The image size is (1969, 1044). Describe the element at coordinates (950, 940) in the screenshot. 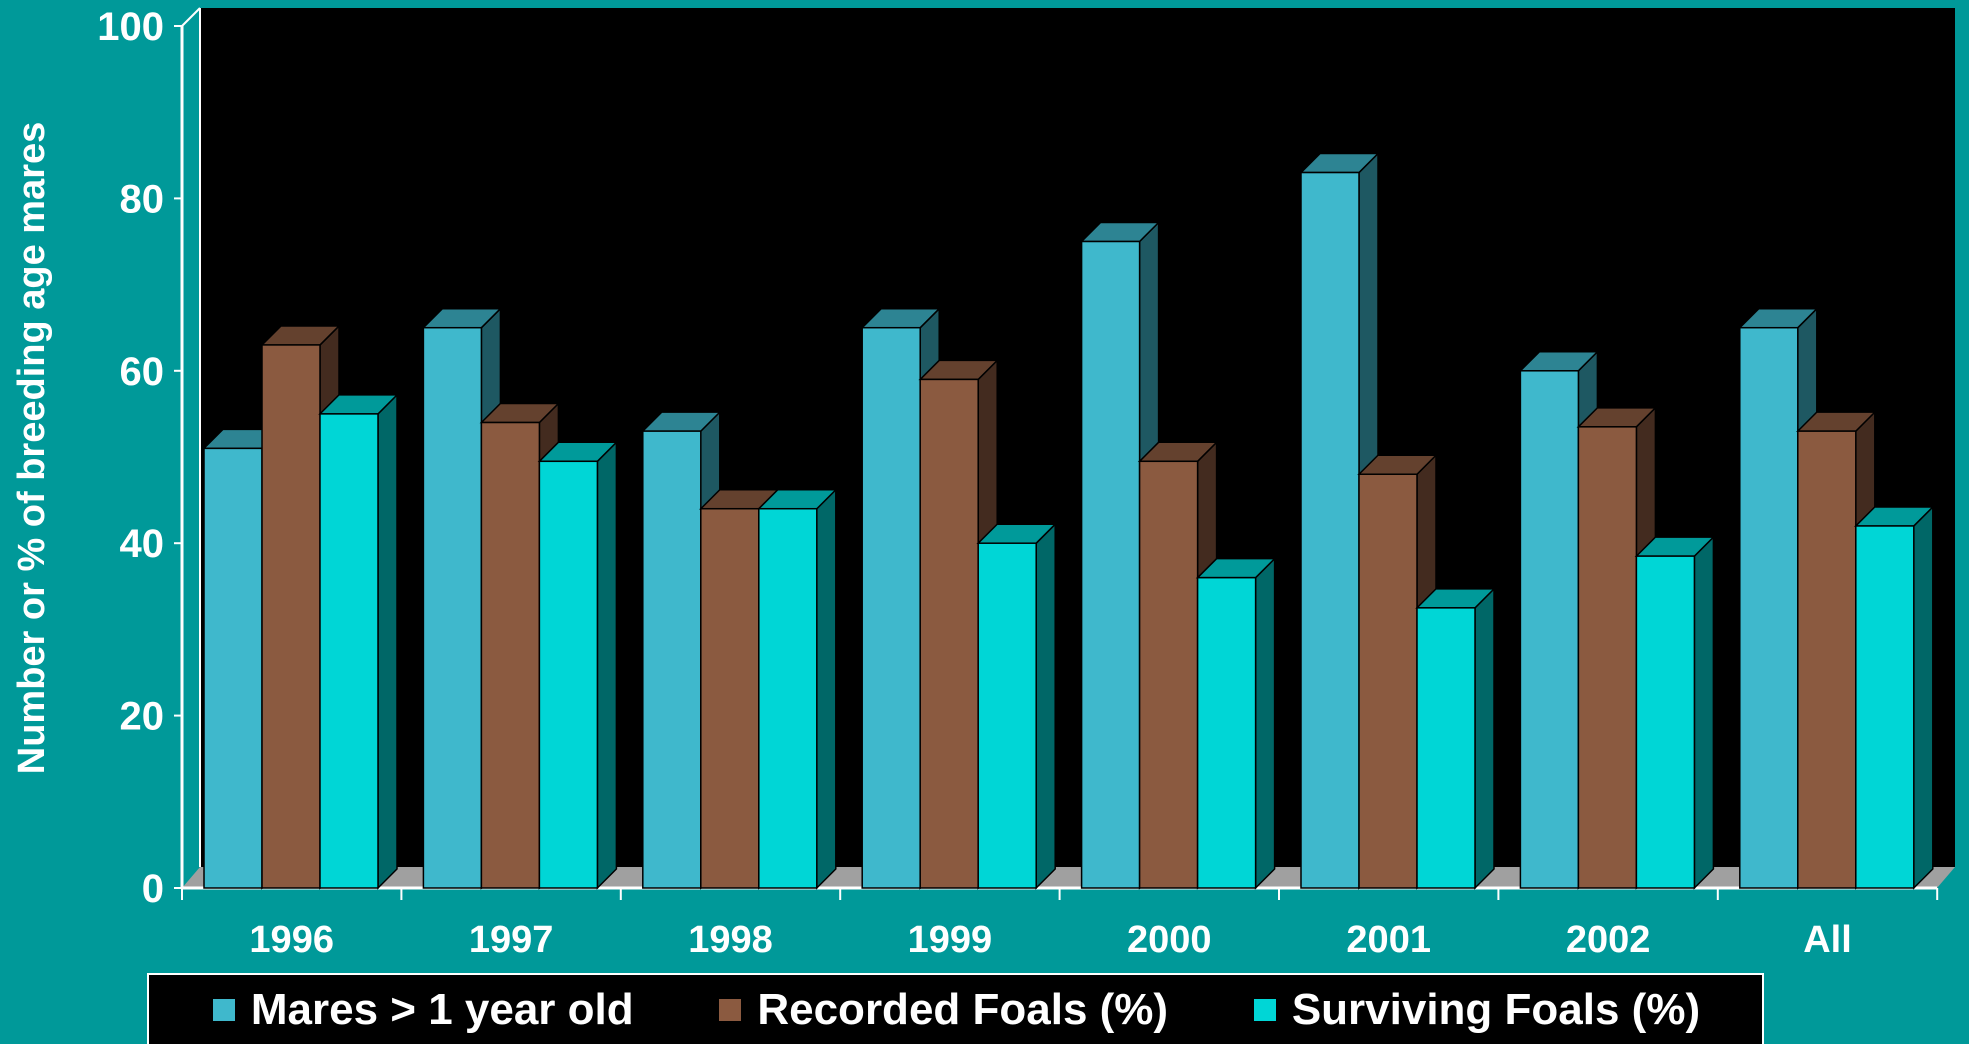

I see `x-tick-label: 1999` at that location.